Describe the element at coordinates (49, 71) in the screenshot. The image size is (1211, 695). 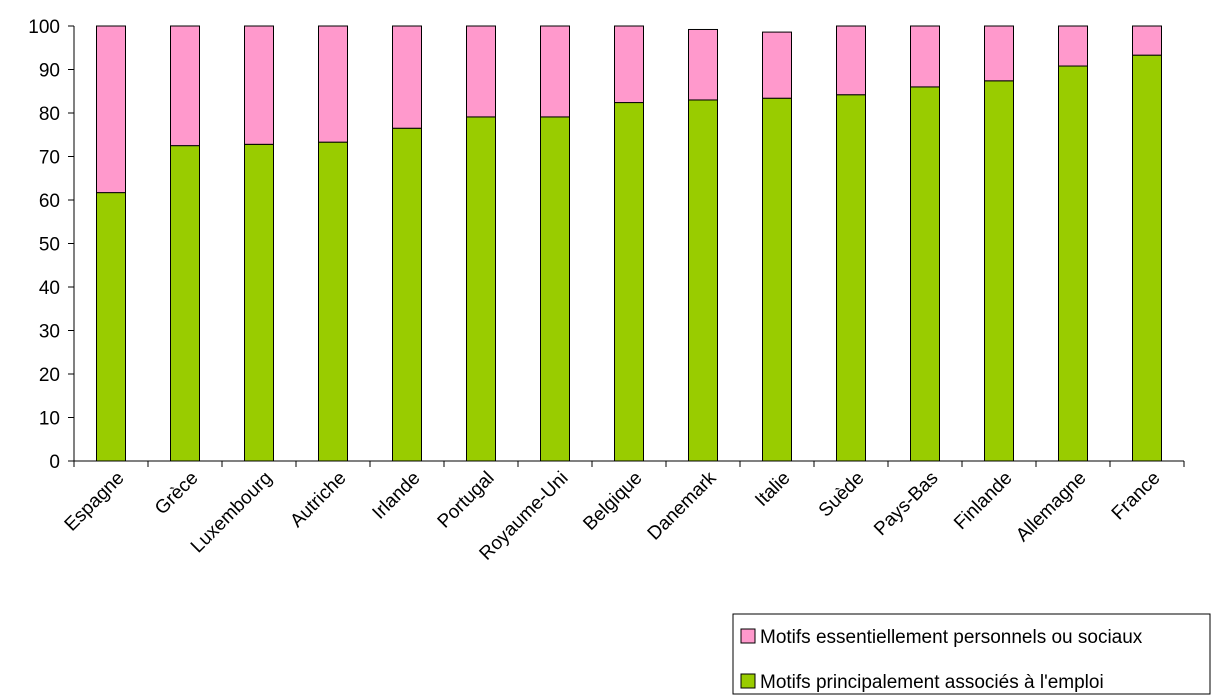
I see `y-tick-label: 90` at that location.